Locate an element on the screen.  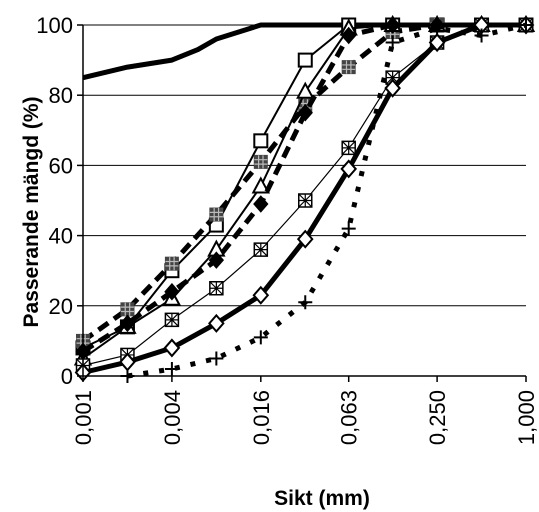
x-tick-label: 0,016 is located at coordinates (261, 417).